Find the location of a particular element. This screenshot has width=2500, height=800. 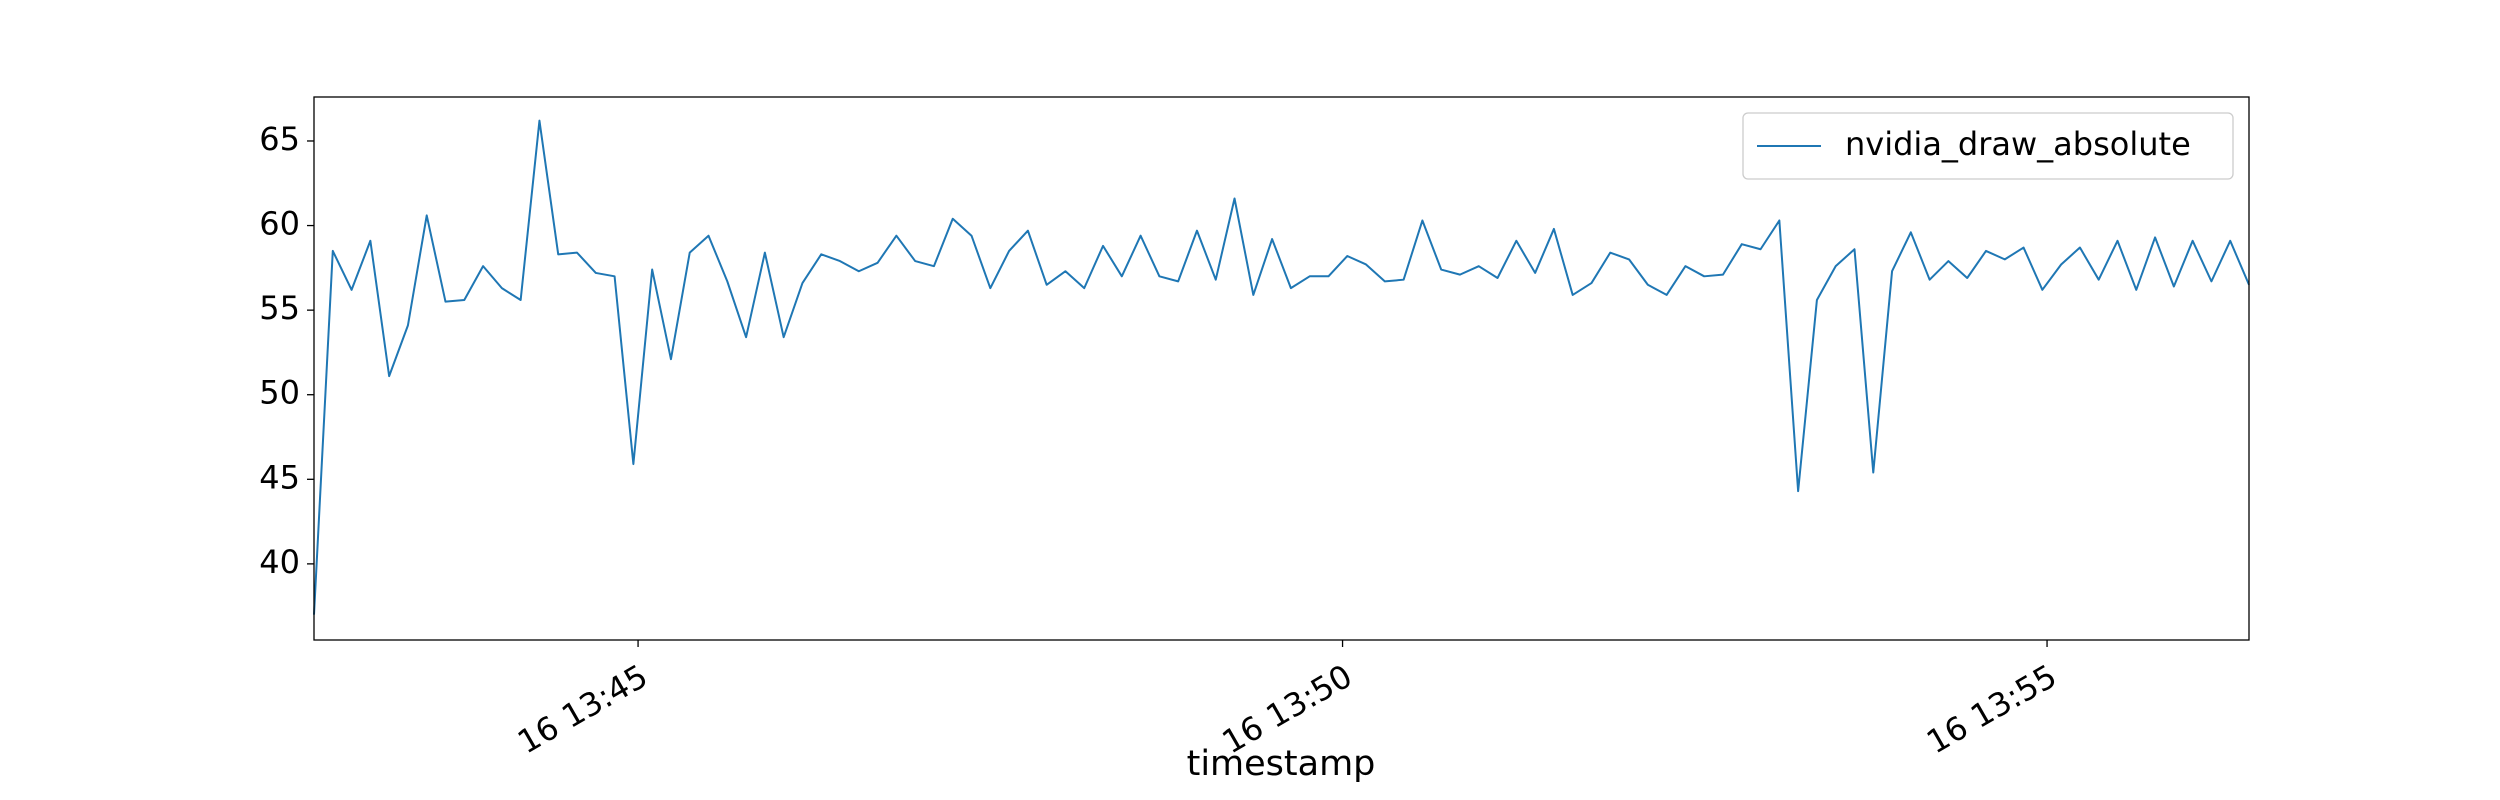

legend-box is located at coordinates (1988, 146).